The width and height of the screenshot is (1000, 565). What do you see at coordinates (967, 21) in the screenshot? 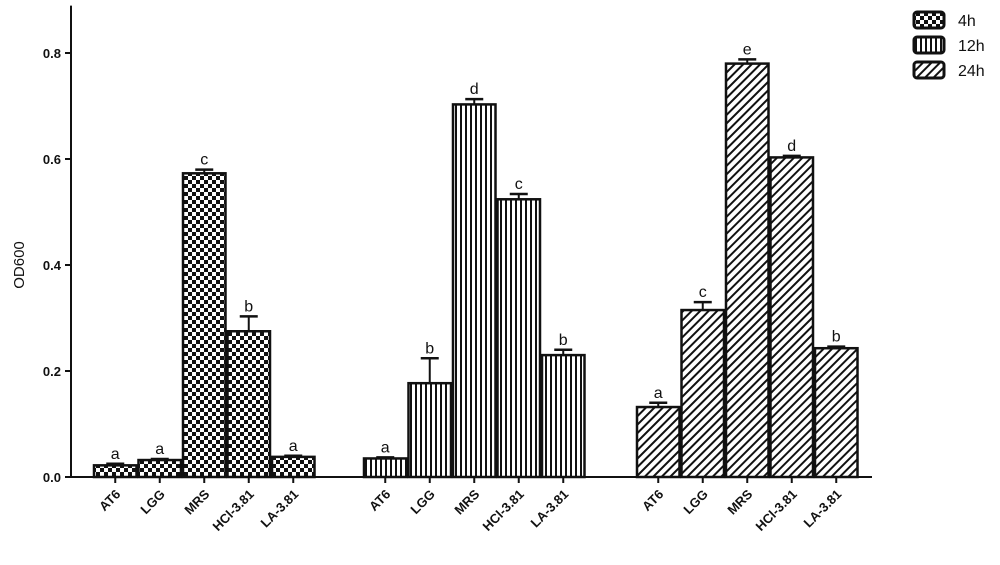
I see `legend-label: 4h` at bounding box center [967, 21].